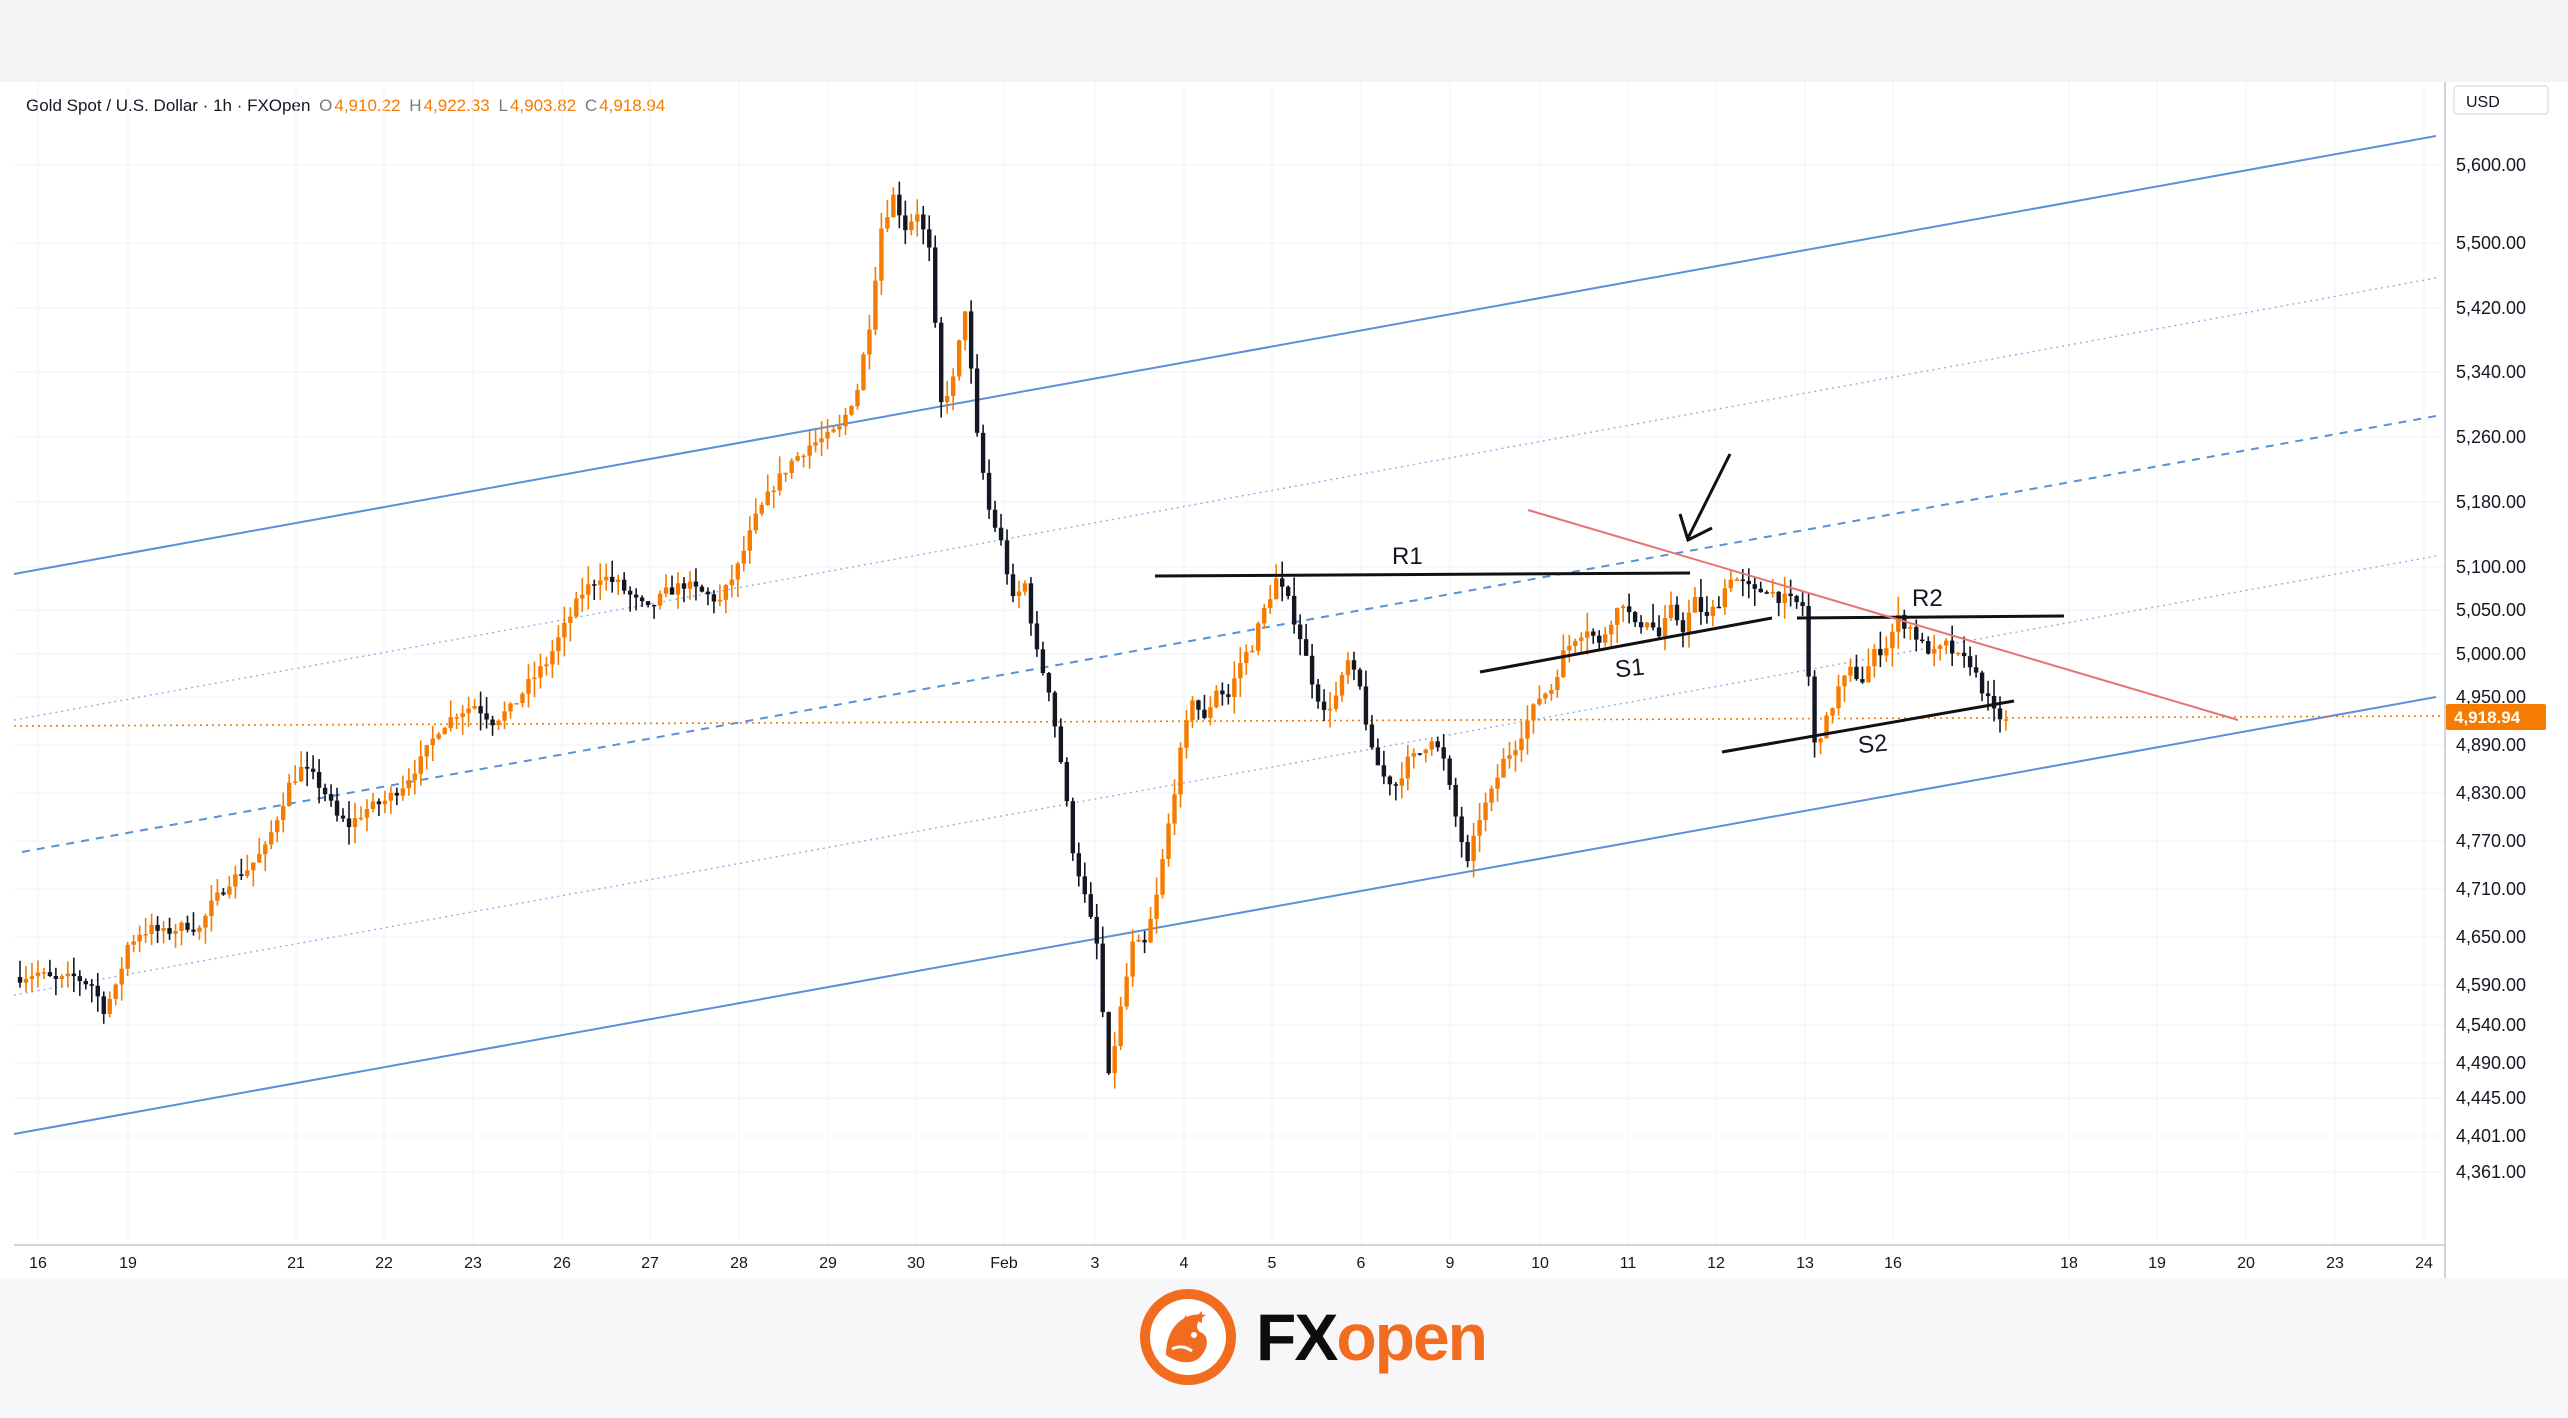 This screenshot has width=2568, height=1418. Describe the element at coordinates (1930, 617) in the screenshot. I see `r2-resistance-line` at that location.